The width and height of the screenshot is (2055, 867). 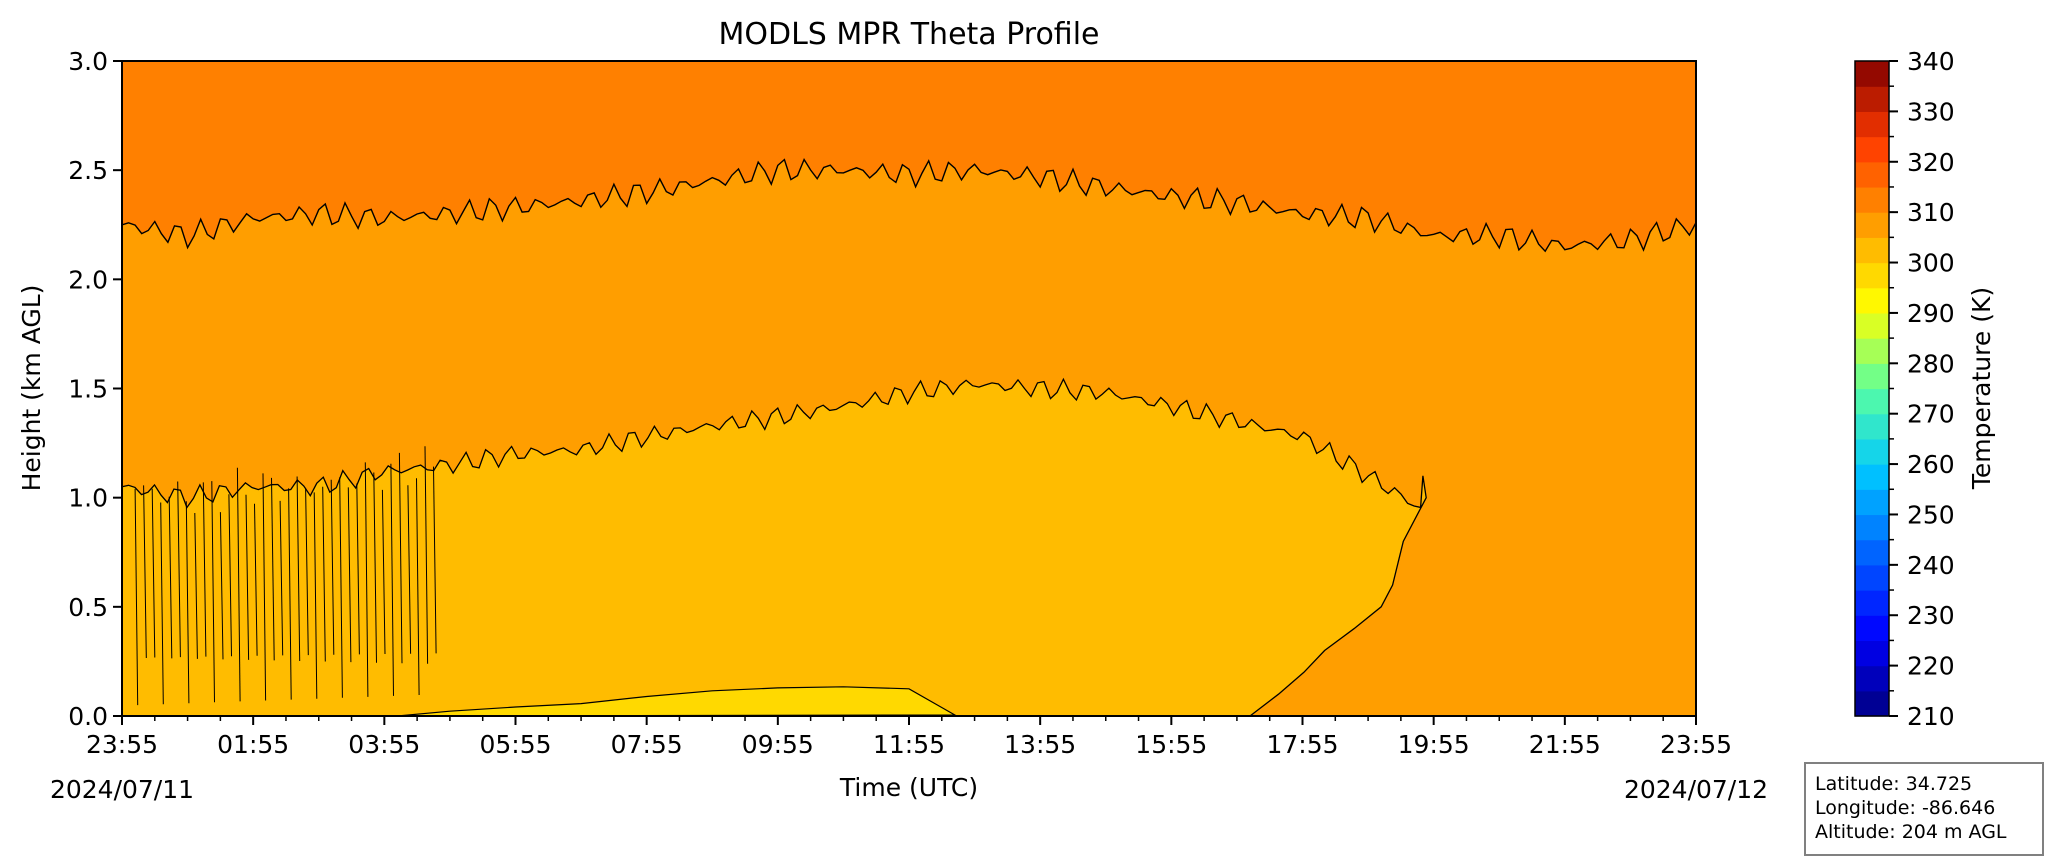 What do you see at coordinates (908, 34) in the screenshot?
I see `chart-title: MODLS MPR Theta Profile` at bounding box center [908, 34].